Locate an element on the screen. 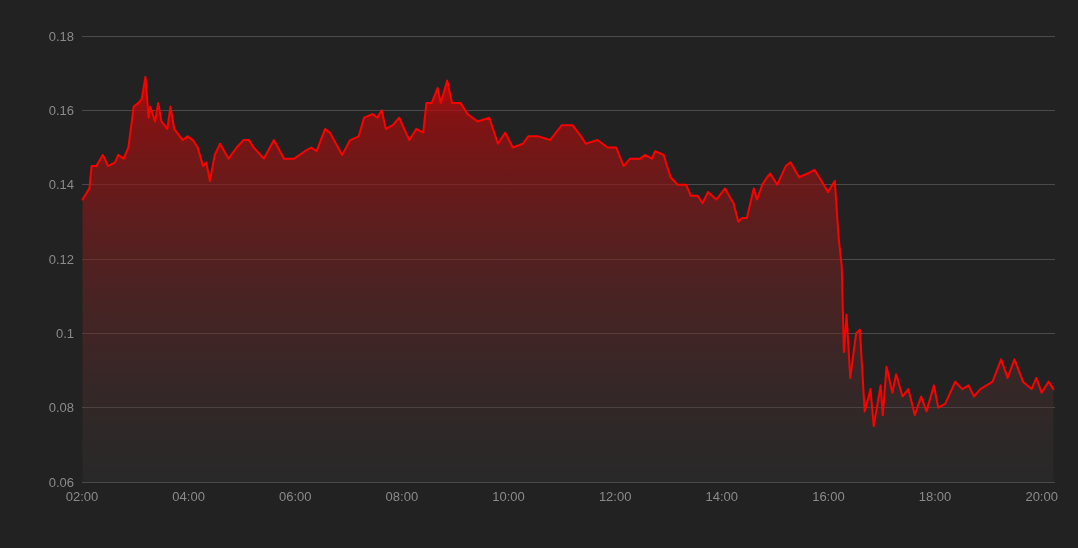 Image resolution: width=1078 pixels, height=548 pixels. x-tick-label: 04:00 is located at coordinates (188, 496).